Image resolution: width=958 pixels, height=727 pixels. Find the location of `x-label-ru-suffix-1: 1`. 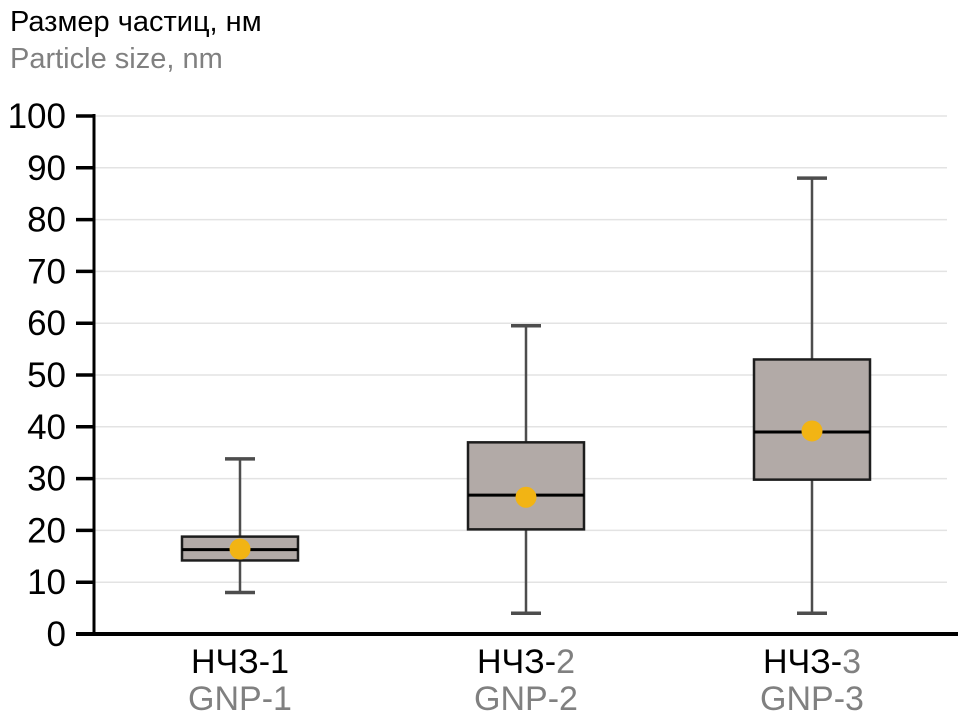

x-label-ru-suffix-1: 1 is located at coordinates (279, 662).